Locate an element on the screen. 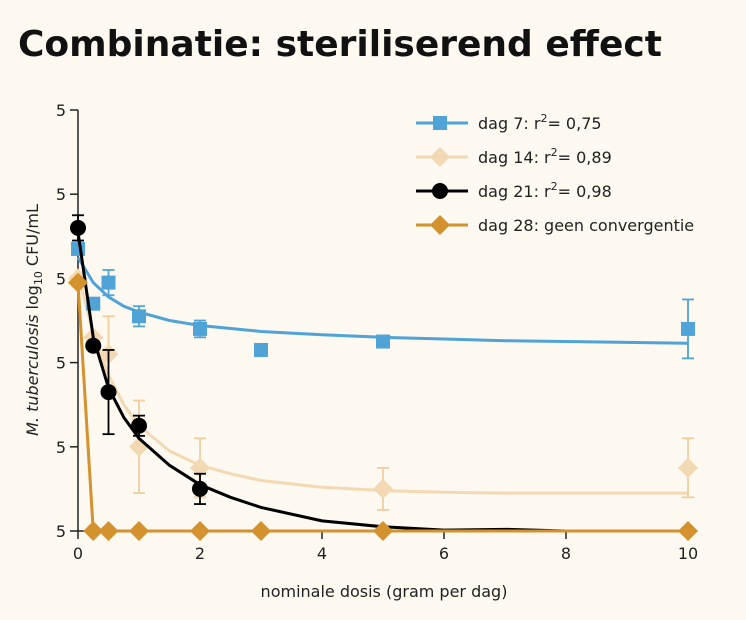  legend-label: dag 7: r2= 0,75 is located at coordinates (540, 122).